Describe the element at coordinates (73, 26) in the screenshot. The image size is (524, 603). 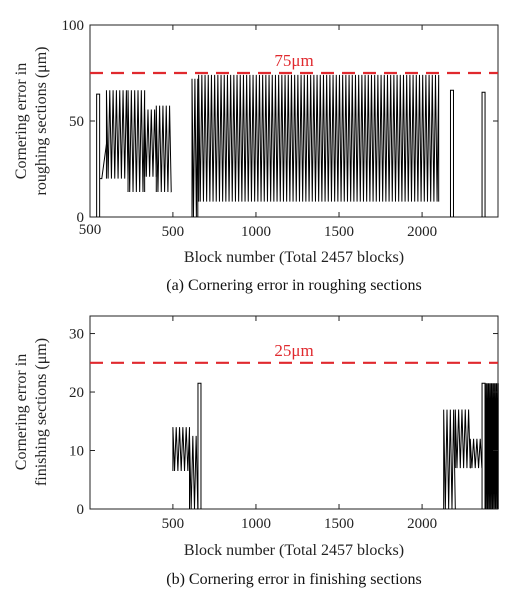
I see `y-tick-label: 100` at that location.